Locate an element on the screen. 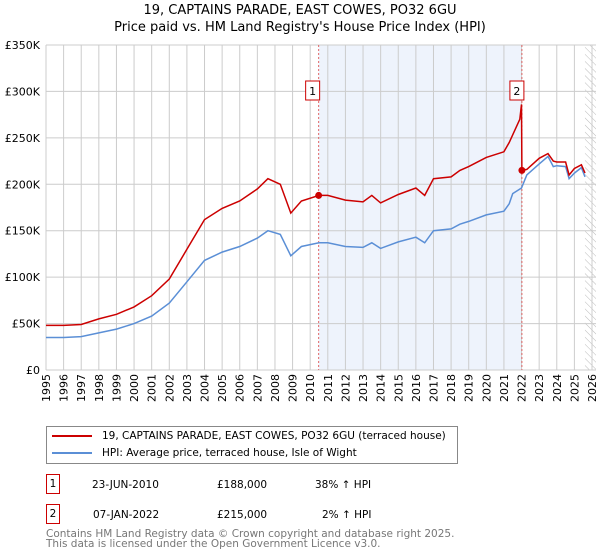  x-tick-label: 2015 is located at coordinates (398, 388).